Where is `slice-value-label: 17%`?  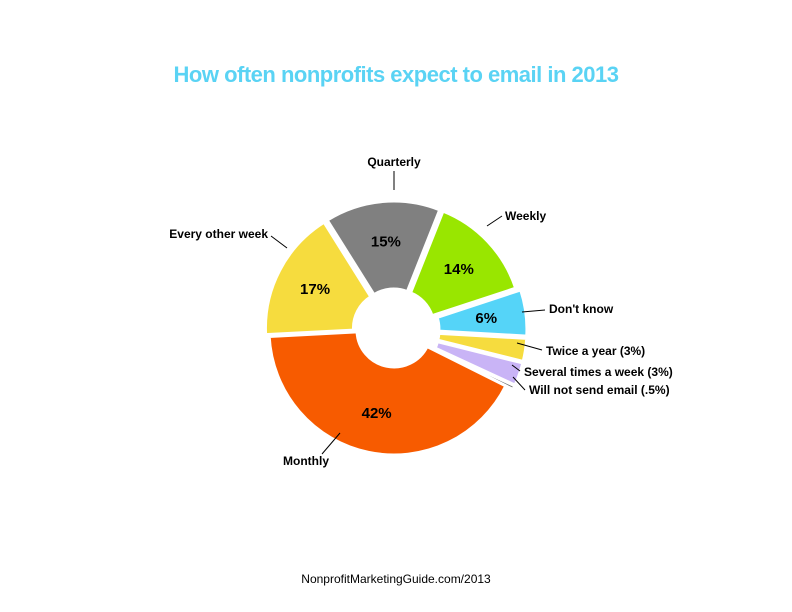 slice-value-label: 17% is located at coordinates (315, 289).